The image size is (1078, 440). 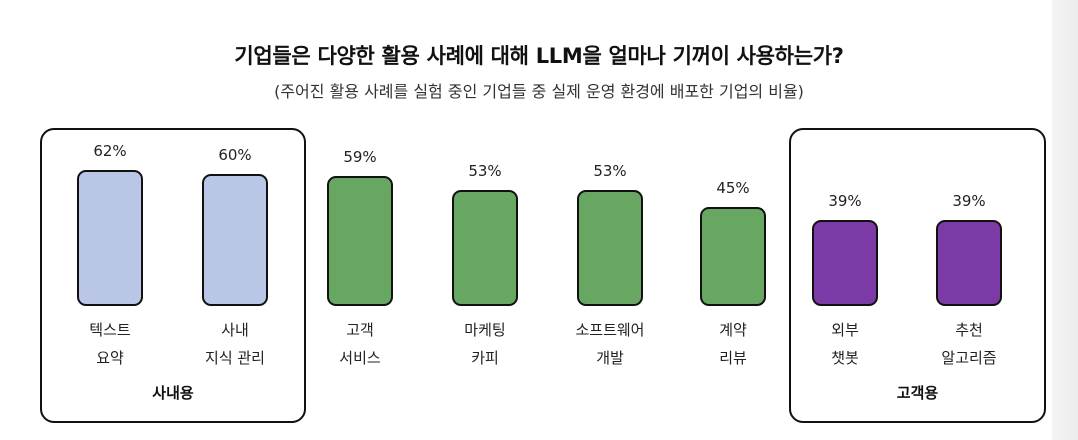 What do you see at coordinates (969, 358) in the screenshot?
I see `category-label-line: 알고리즘` at bounding box center [969, 358].